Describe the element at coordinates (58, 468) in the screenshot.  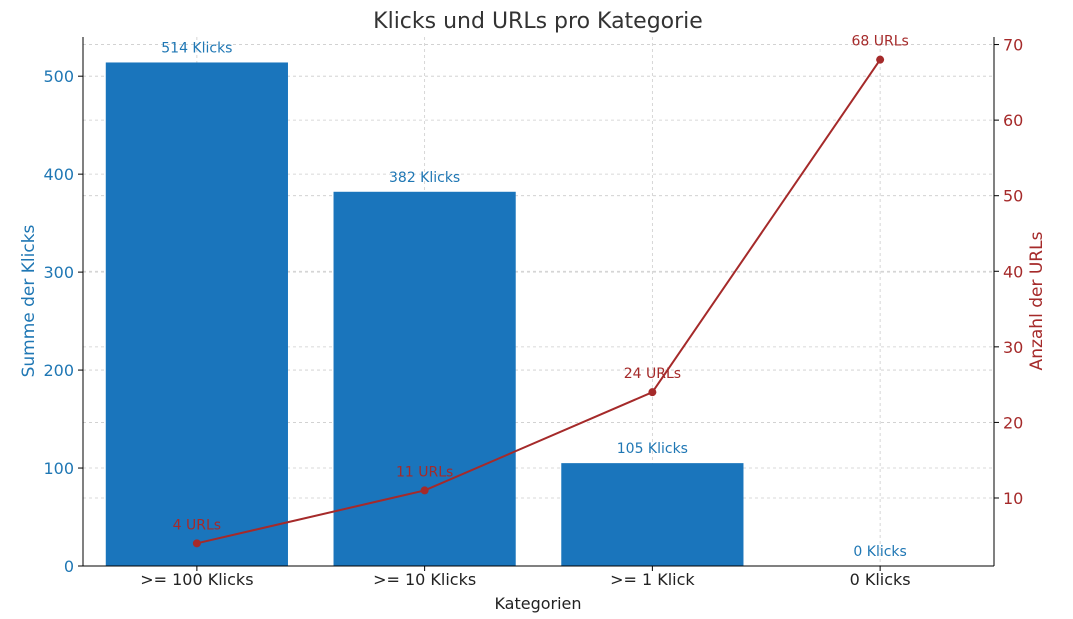
I see `left-tick-label: 100` at that location.